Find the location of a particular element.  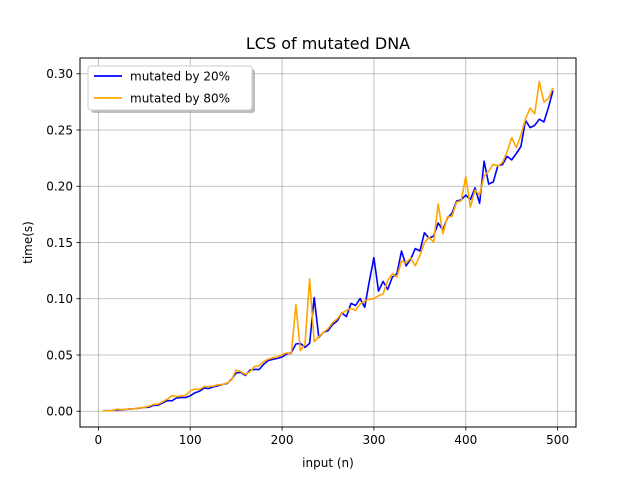

y-tick-label-1: 0.05 is located at coordinates (59, 355).